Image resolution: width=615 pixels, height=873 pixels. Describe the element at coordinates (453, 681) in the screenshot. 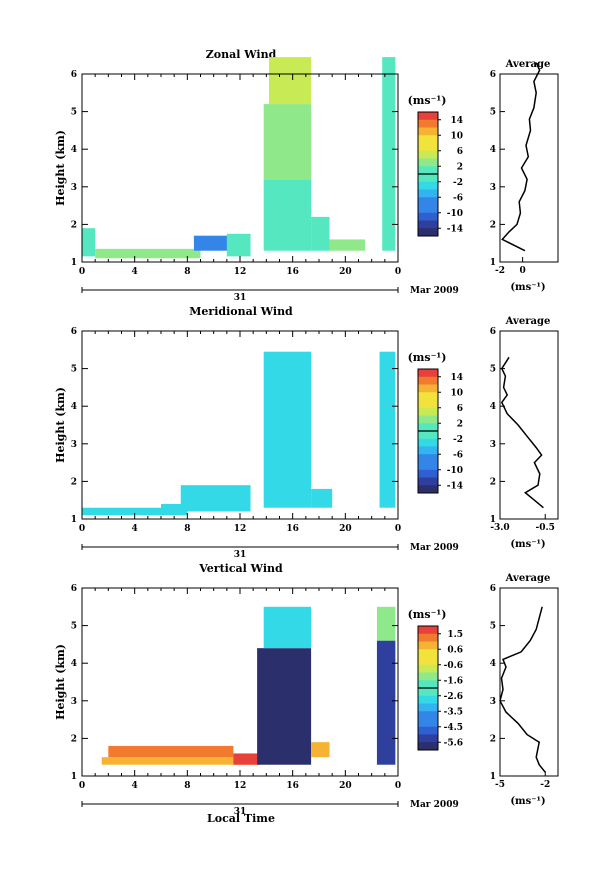

I see `colorbar-tick-label: -1.6` at that location.